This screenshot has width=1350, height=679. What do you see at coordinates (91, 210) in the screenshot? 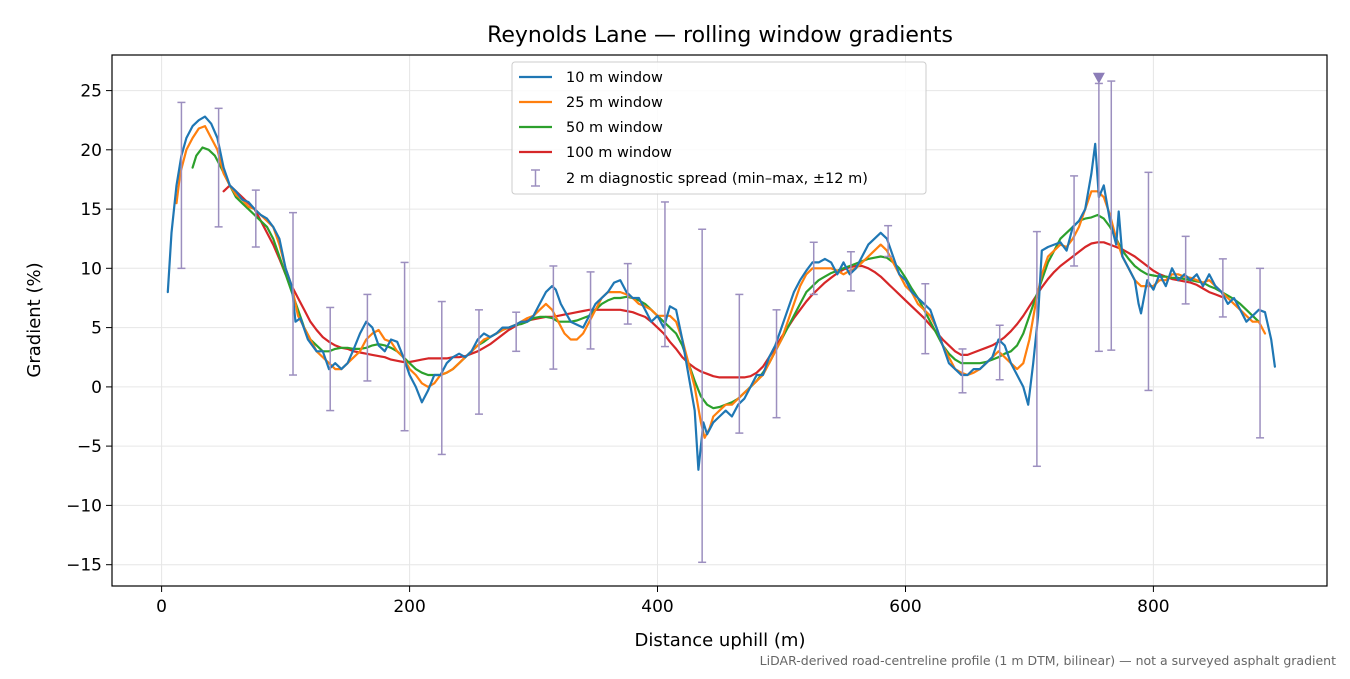
I see `y-tick-label: 15` at bounding box center [91, 210].